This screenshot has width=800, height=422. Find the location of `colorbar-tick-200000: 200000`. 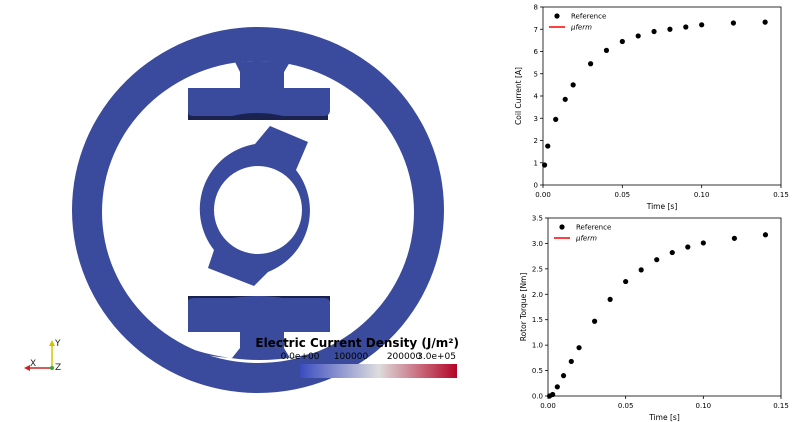

colorbar-tick-200000: 200000 is located at coordinates (404, 357).